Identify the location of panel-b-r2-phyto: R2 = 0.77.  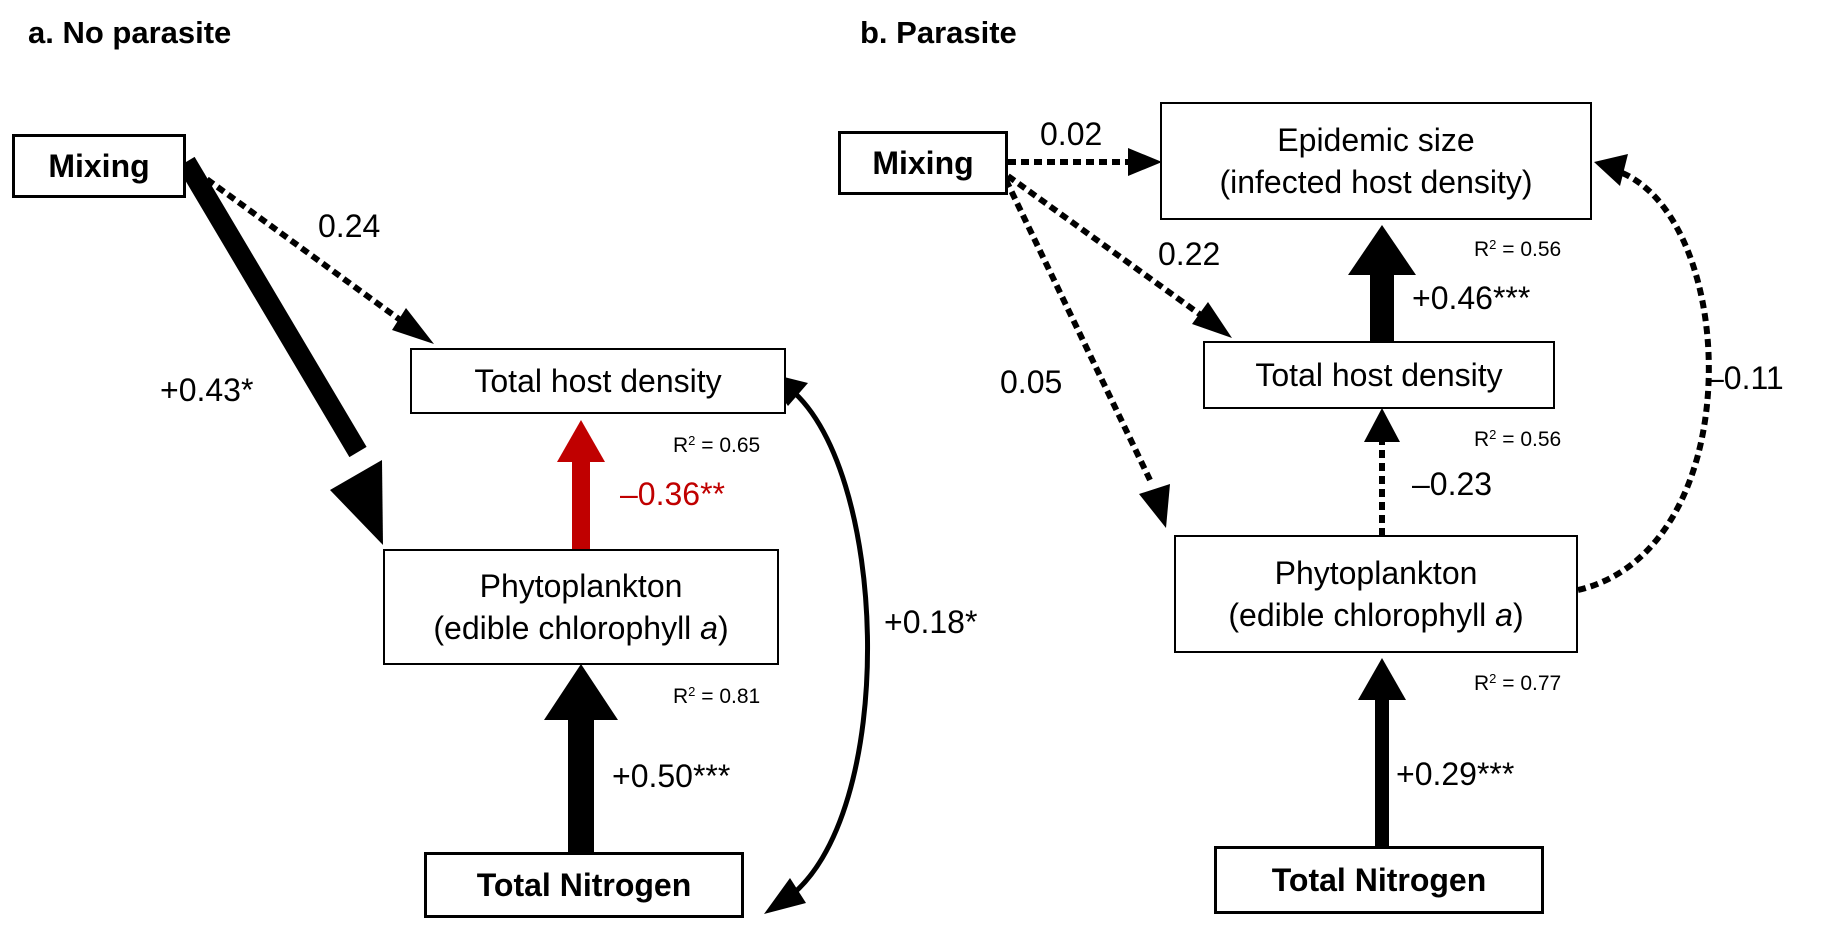
(1518, 683).